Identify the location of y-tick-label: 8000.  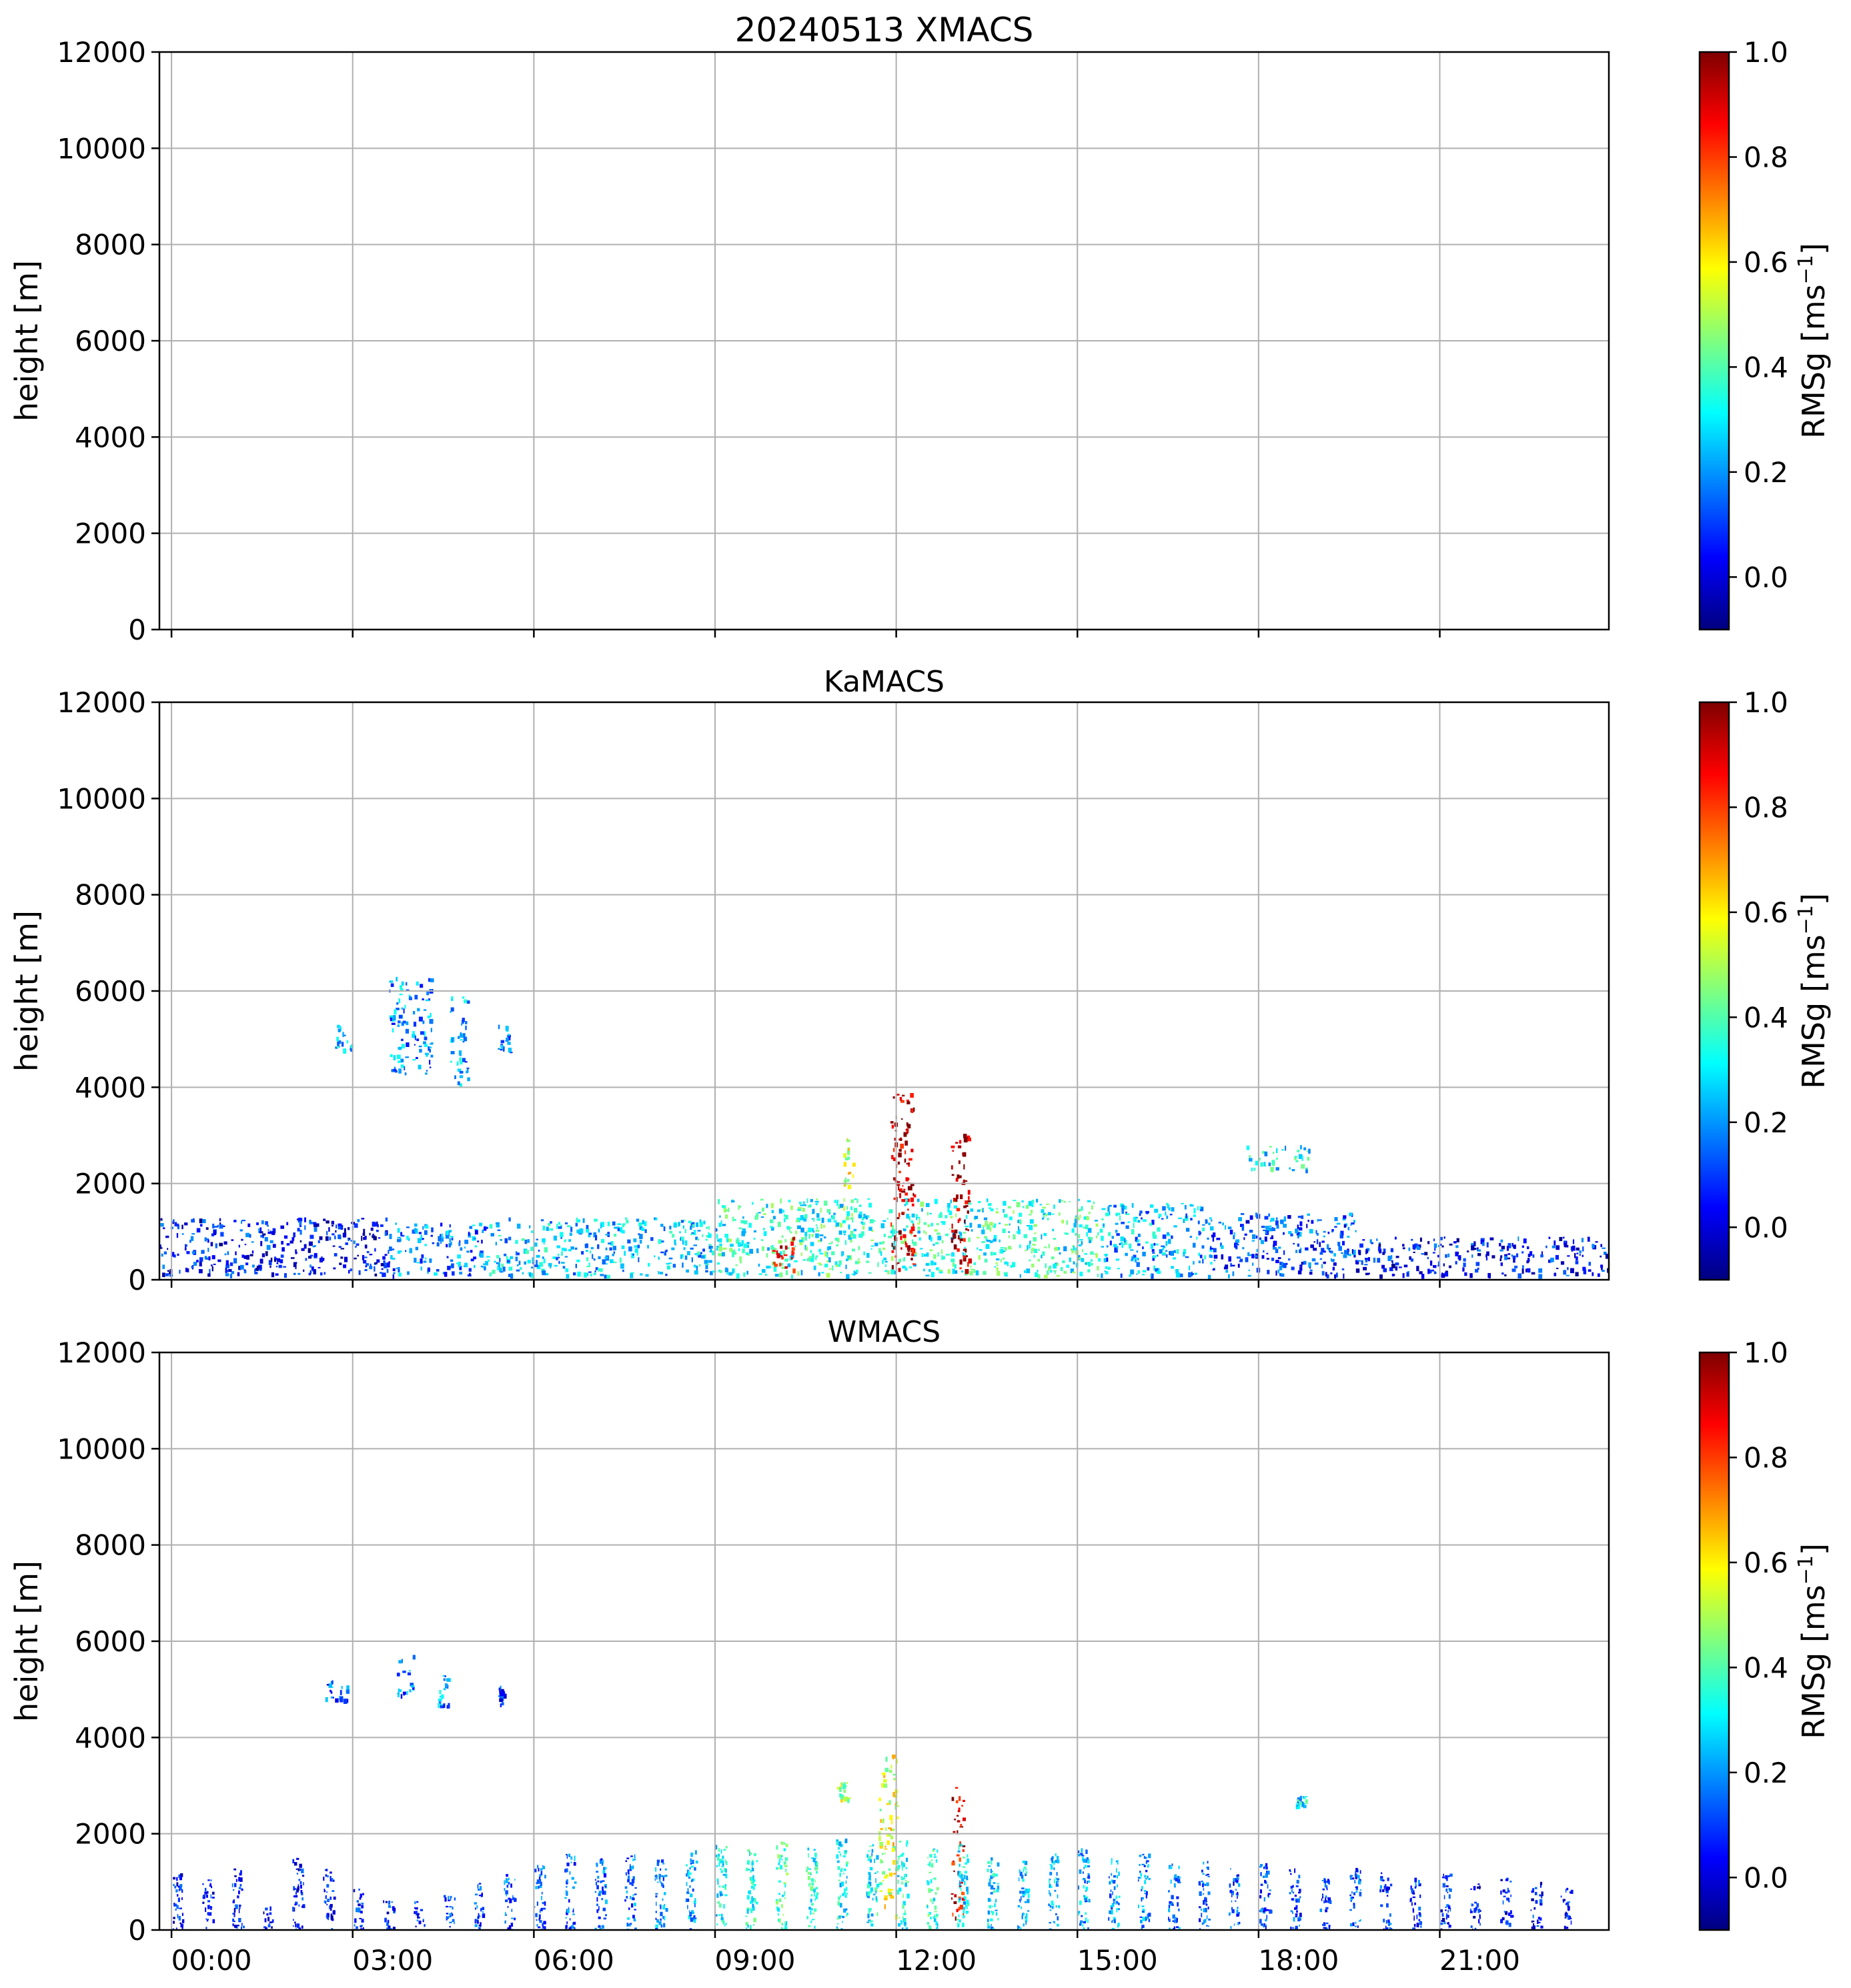
(110, 245).